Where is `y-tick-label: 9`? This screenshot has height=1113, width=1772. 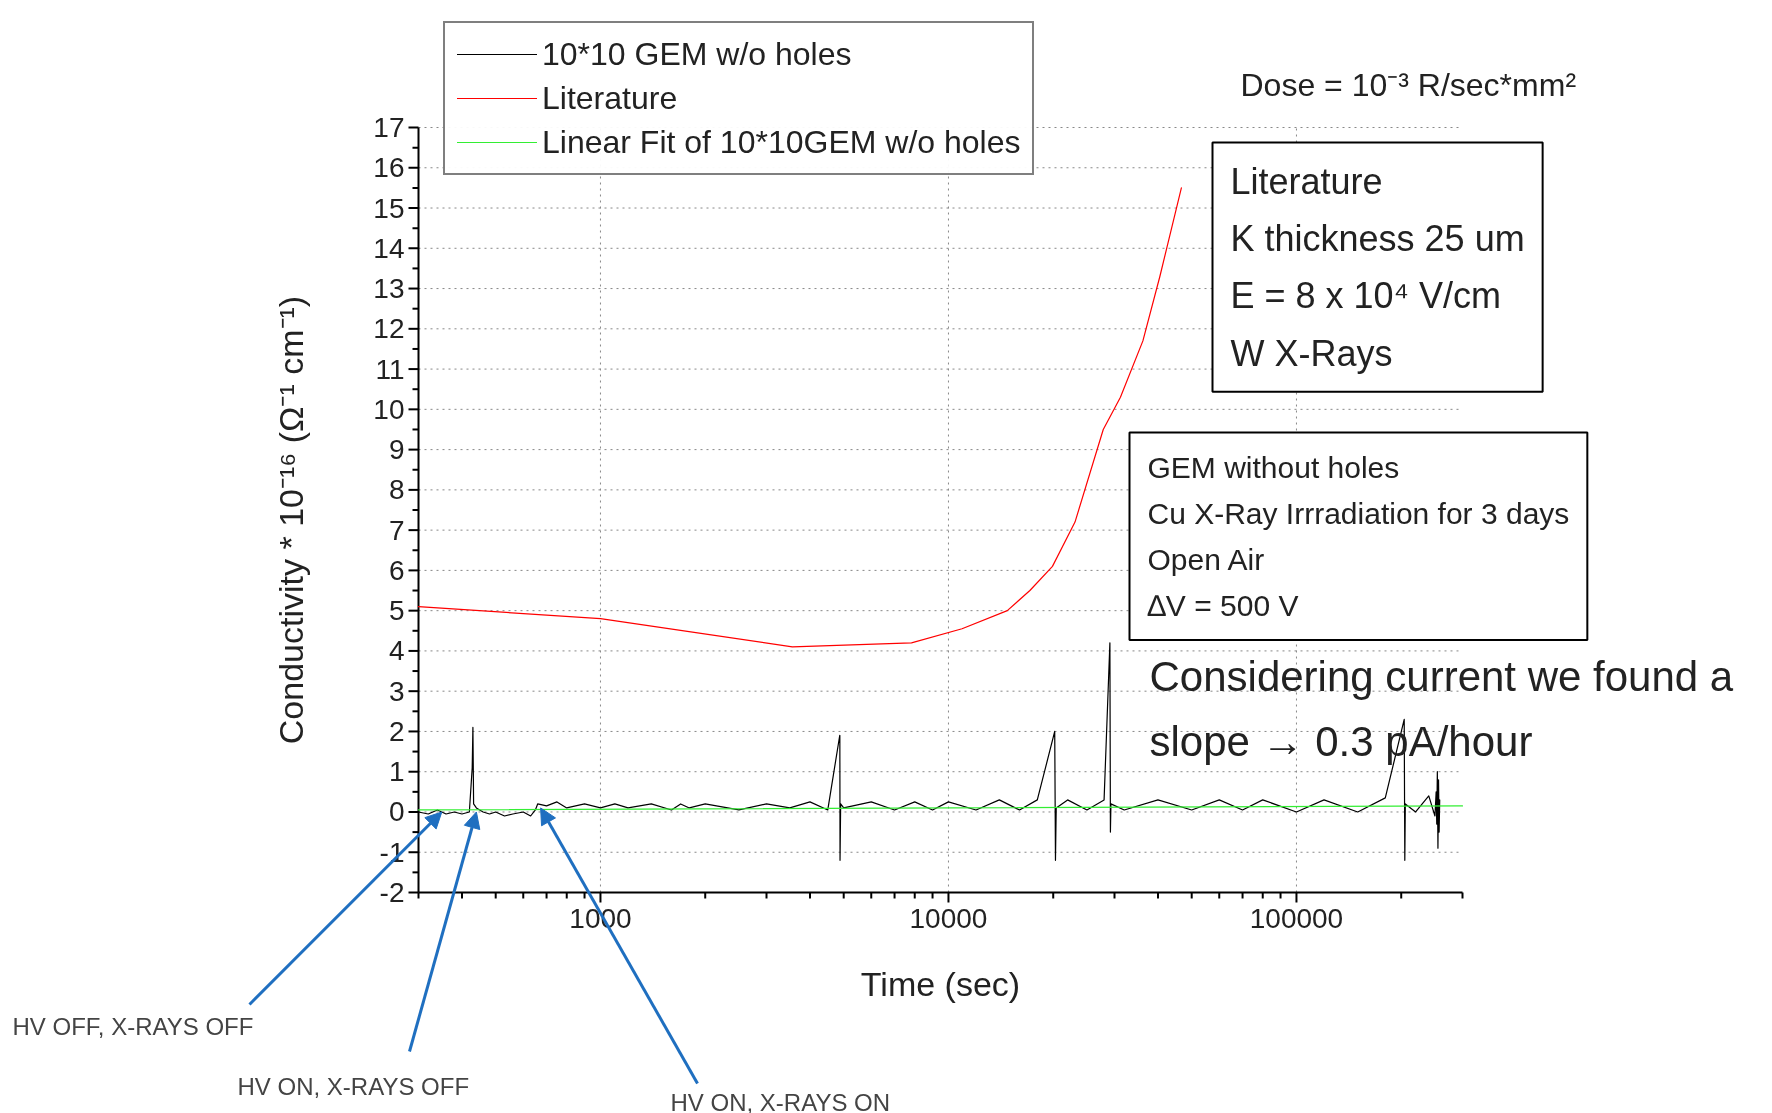 y-tick-label: 9 is located at coordinates (396, 450).